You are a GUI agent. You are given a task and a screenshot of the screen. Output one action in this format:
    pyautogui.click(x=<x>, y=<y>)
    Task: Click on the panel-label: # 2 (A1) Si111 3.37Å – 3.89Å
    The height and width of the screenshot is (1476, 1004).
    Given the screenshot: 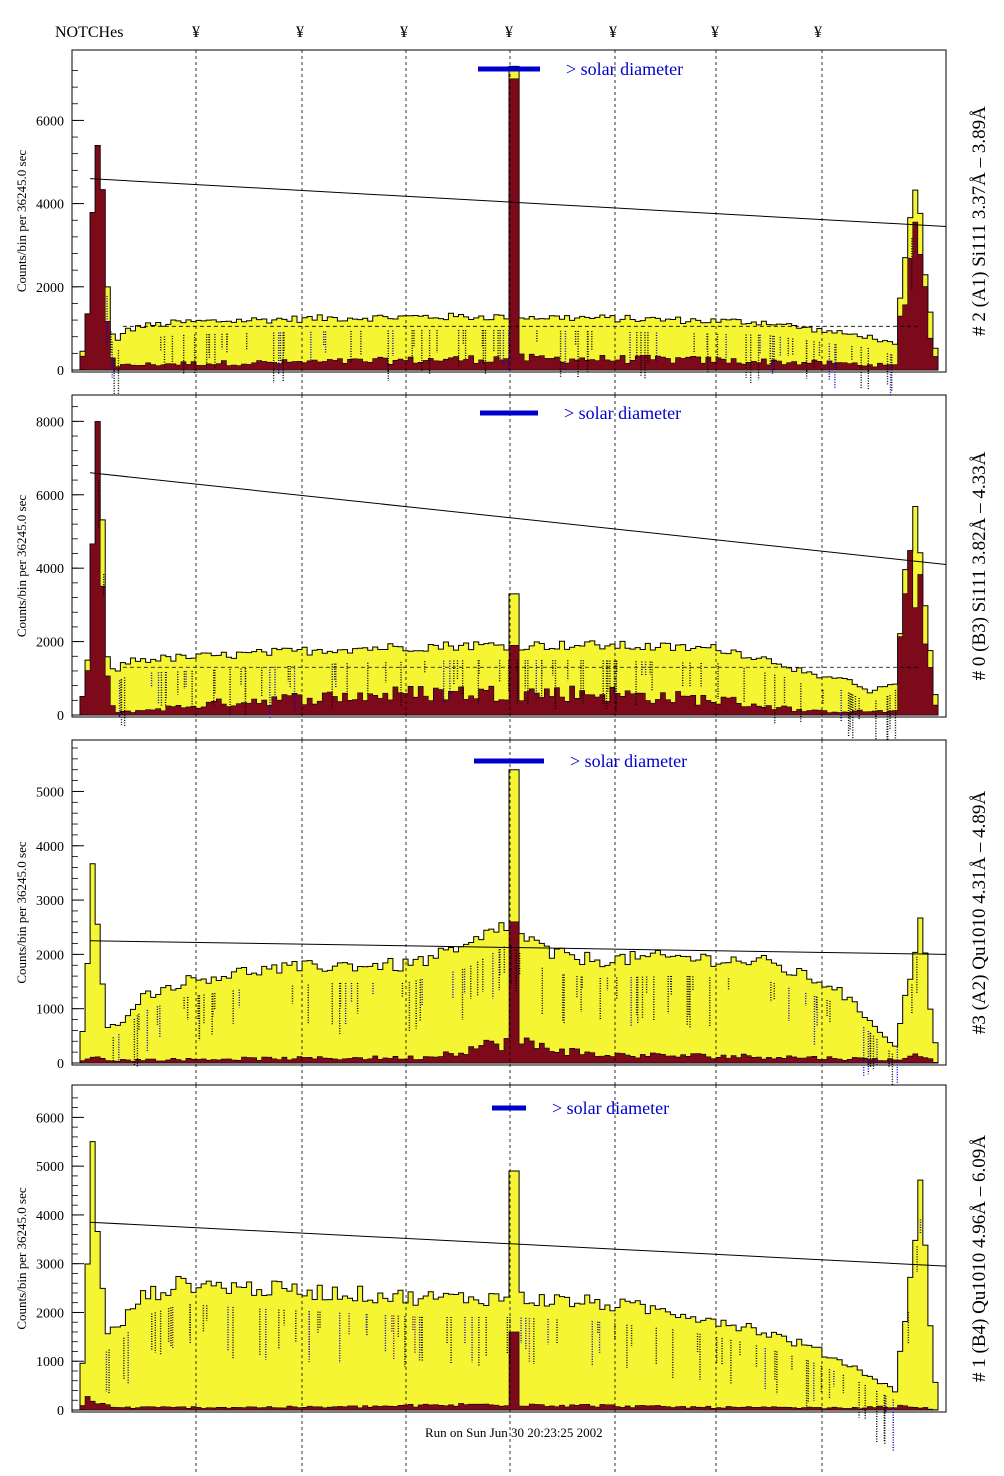 What is the action you would take?
    pyautogui.click(x=979, y=221)
    